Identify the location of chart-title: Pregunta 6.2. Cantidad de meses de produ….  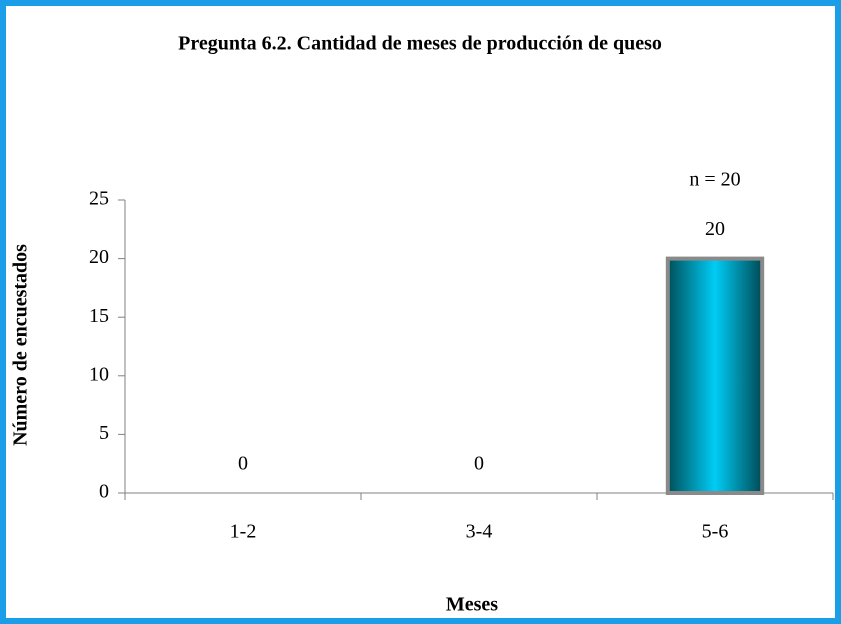
(420, 44).